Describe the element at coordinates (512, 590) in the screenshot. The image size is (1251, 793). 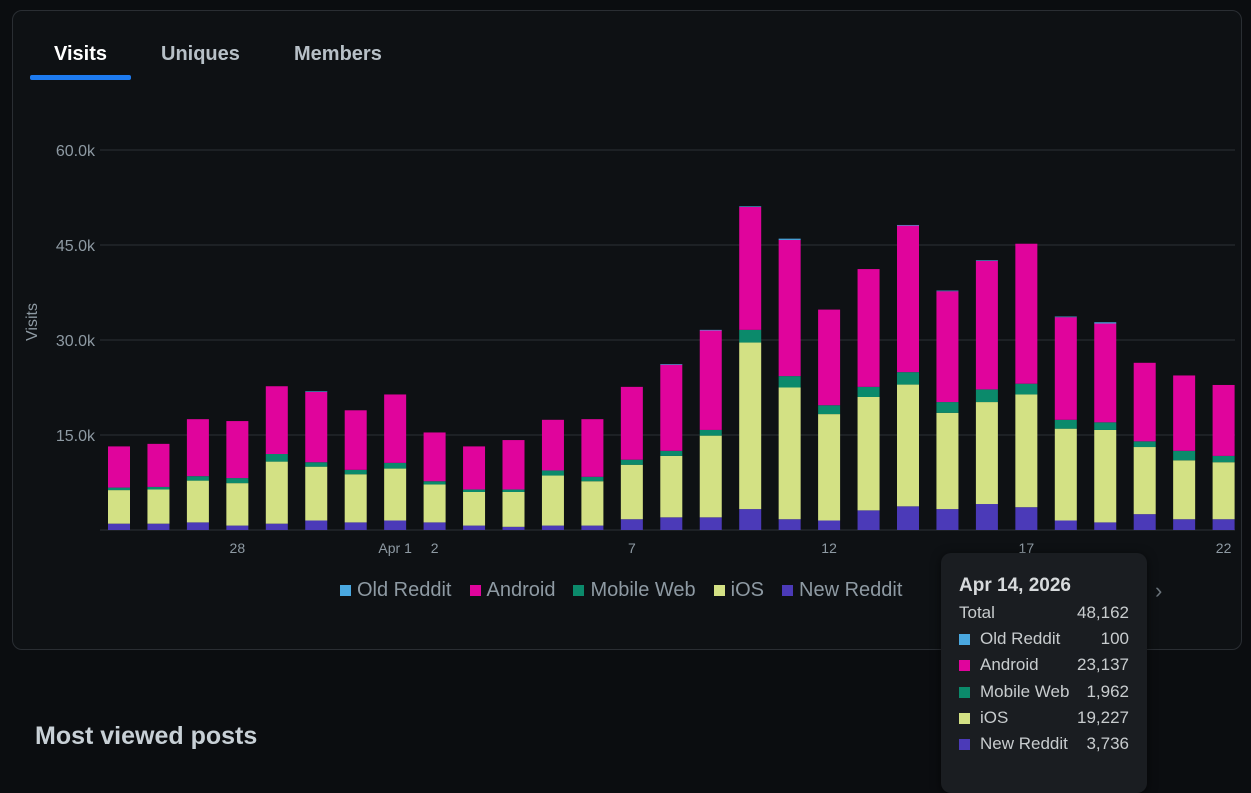
I see `legend-item-android: Android` at that location.